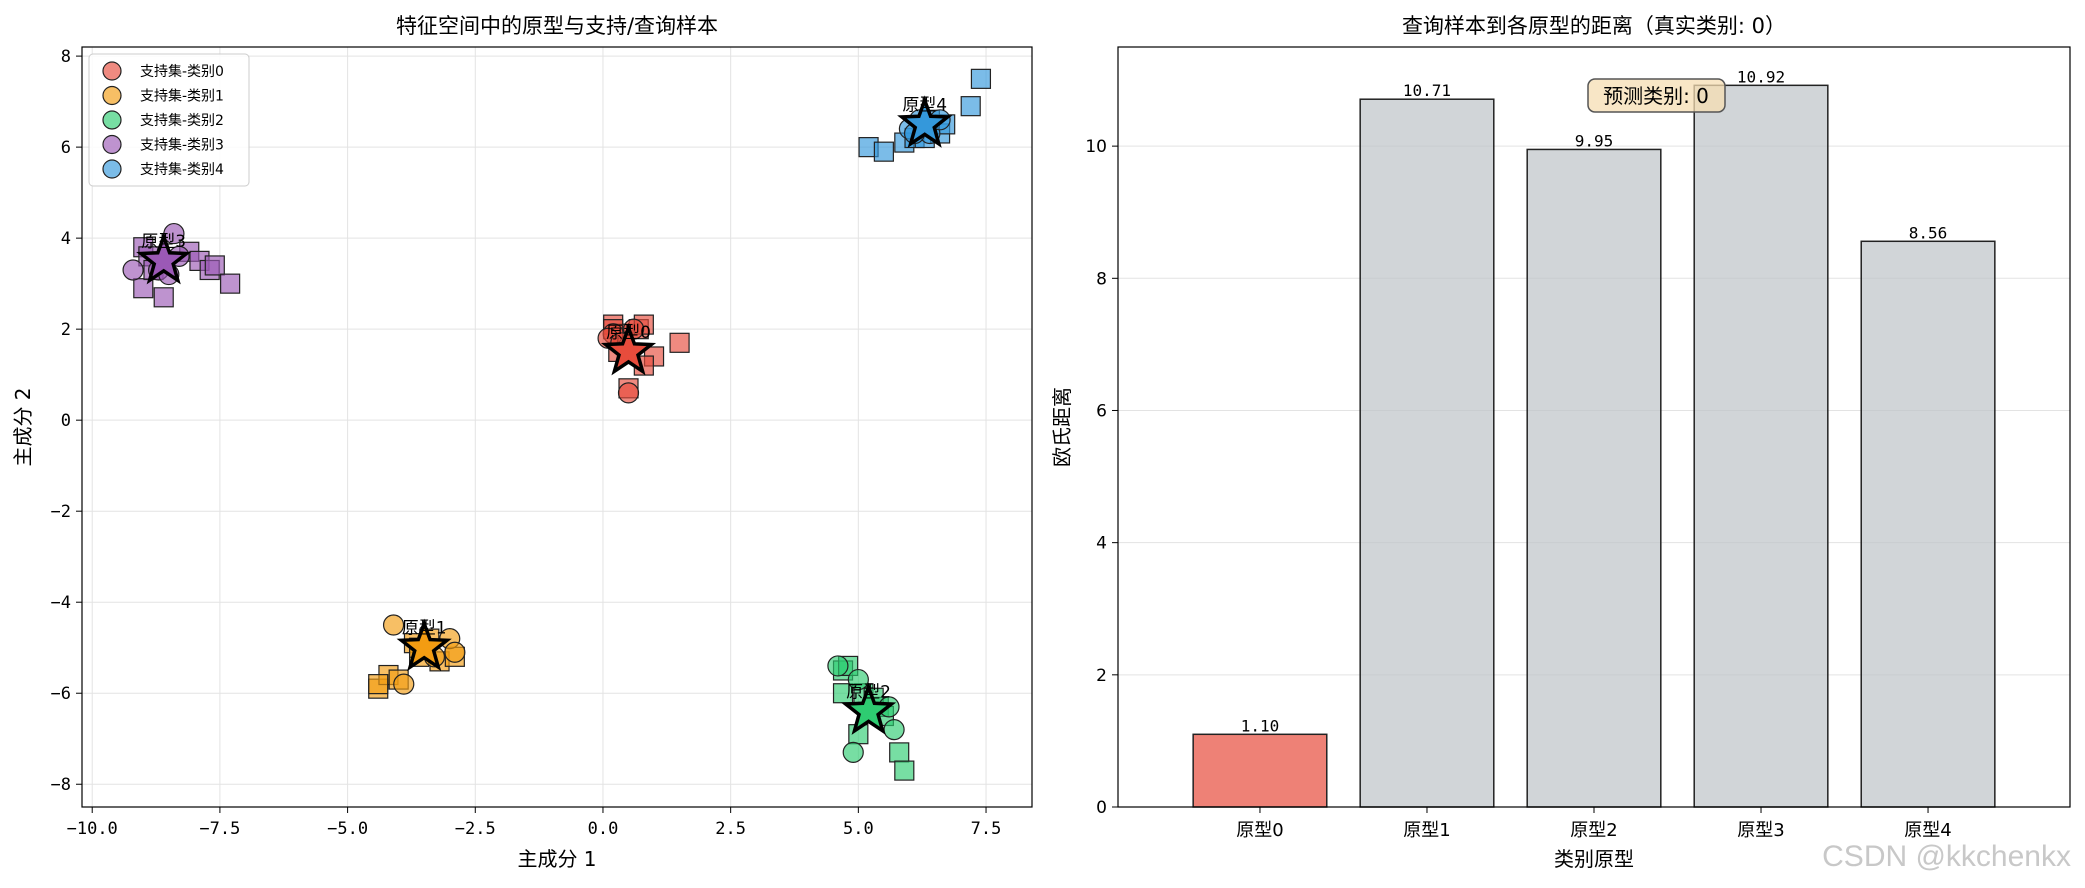  I want to click on bar-y-tick-label: 2, so click(1101, 676).